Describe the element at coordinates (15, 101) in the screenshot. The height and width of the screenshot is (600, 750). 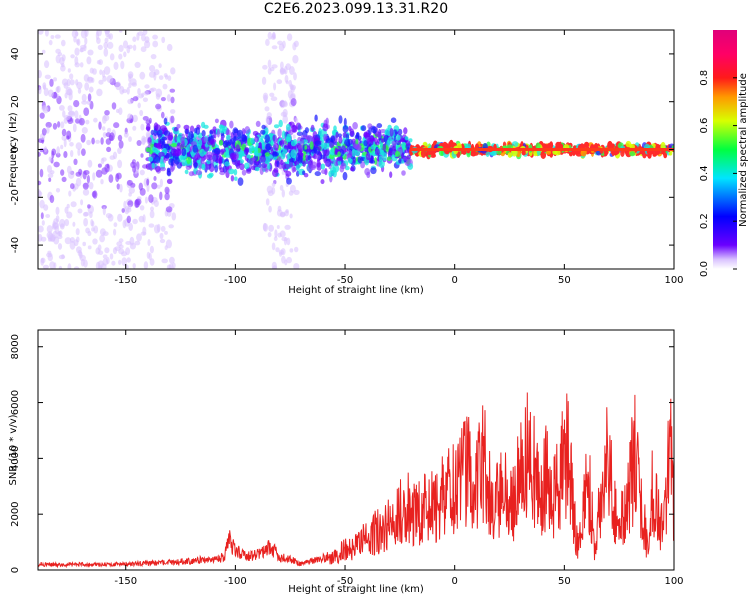
I see `y-tick-label: 20` at that location.